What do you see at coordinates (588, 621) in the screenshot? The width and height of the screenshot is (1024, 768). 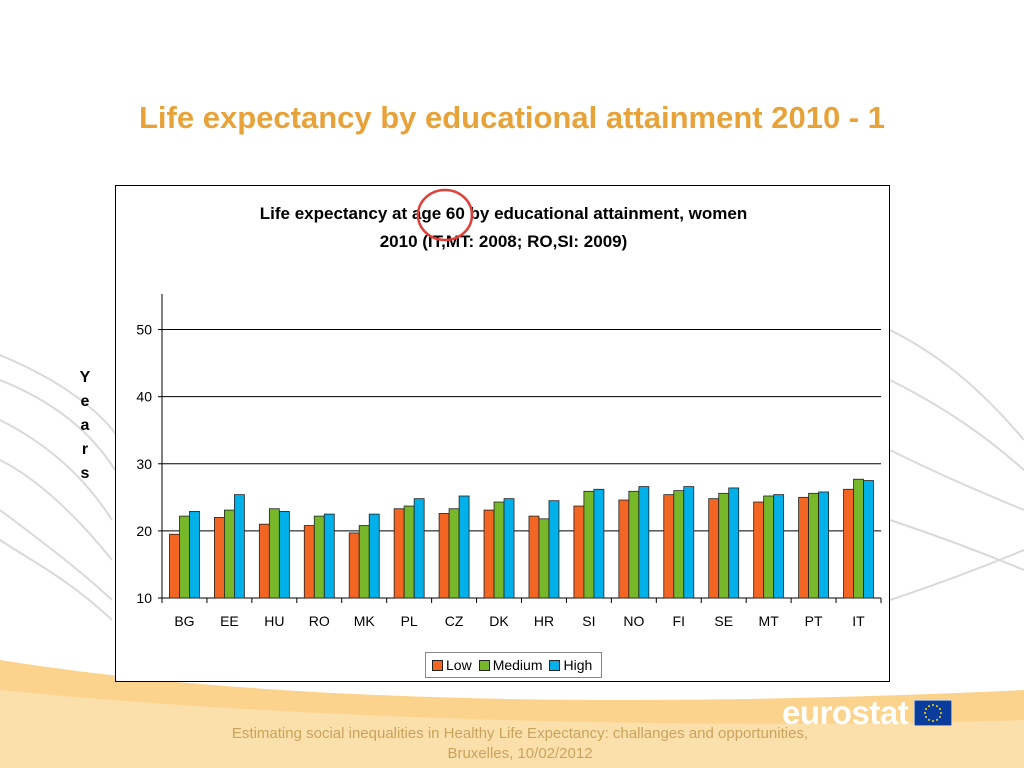 I see `x-tick-label: SI` at bounding box center [588, 621].